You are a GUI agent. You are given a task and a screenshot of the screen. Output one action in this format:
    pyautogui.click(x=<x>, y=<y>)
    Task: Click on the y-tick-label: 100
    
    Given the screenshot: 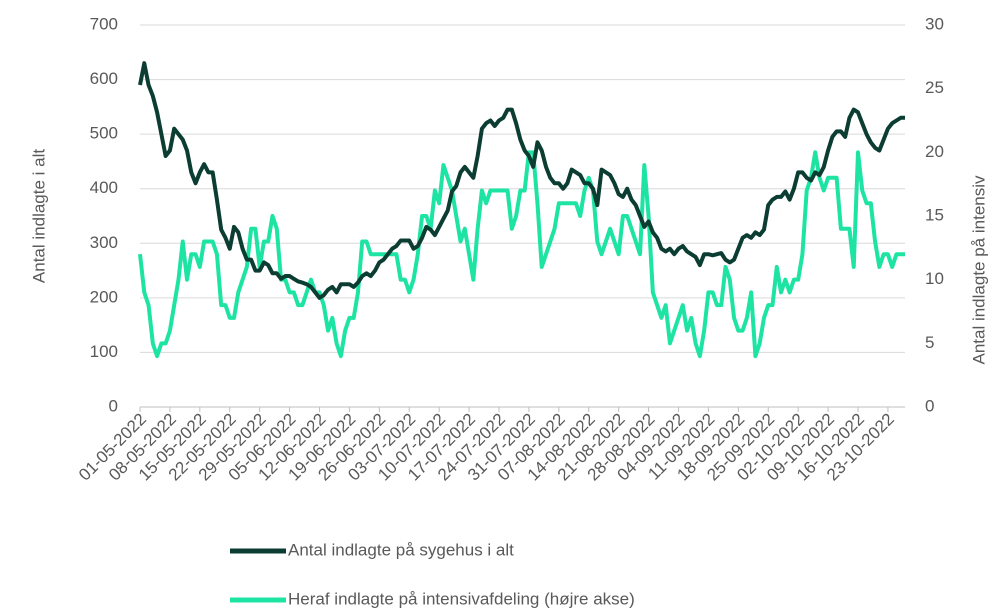 What is the action you would take?
    pyautogui.click(x=104, y=351)
    